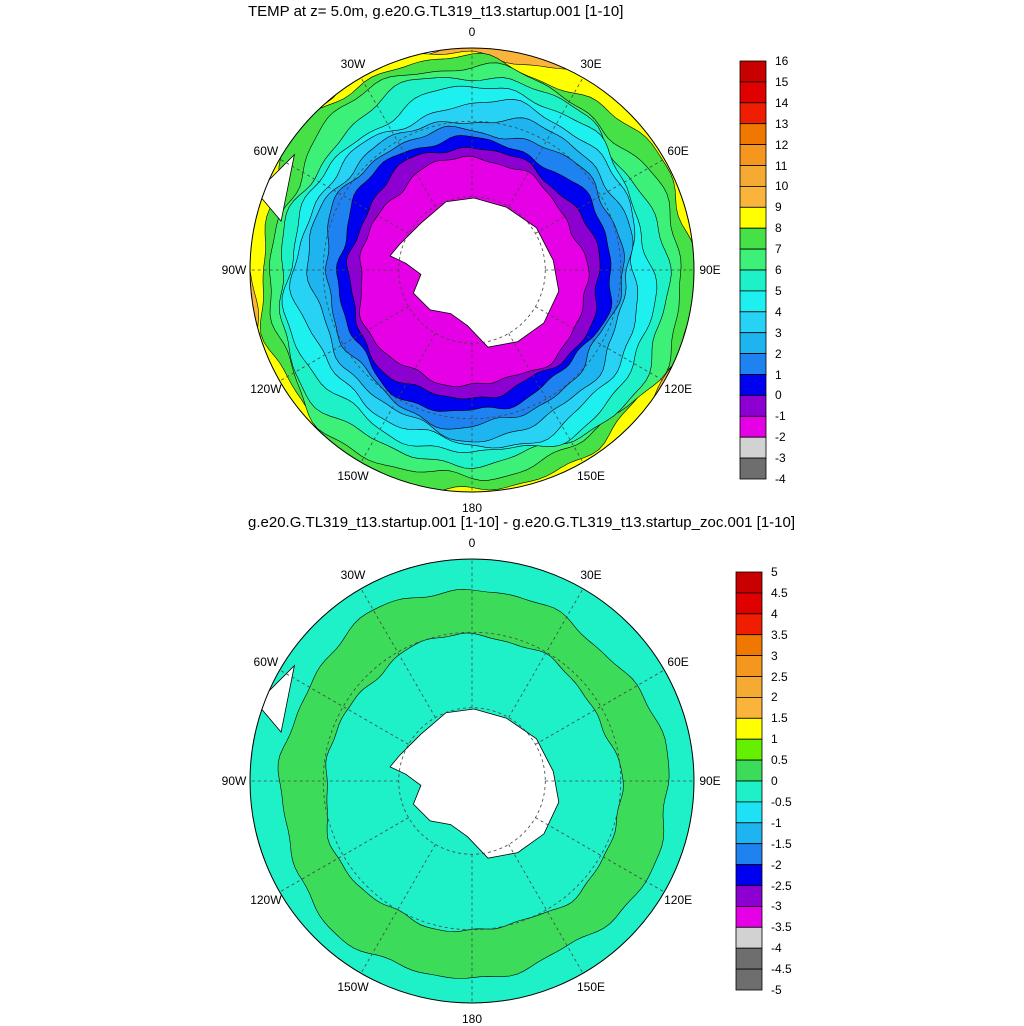 This screenshot has width=1024, height=1026. What do you see at coordinates (781, 843) in the screenshot?
I see `colorbar-tick-label: -1.5` at bounding box center [781, 843].